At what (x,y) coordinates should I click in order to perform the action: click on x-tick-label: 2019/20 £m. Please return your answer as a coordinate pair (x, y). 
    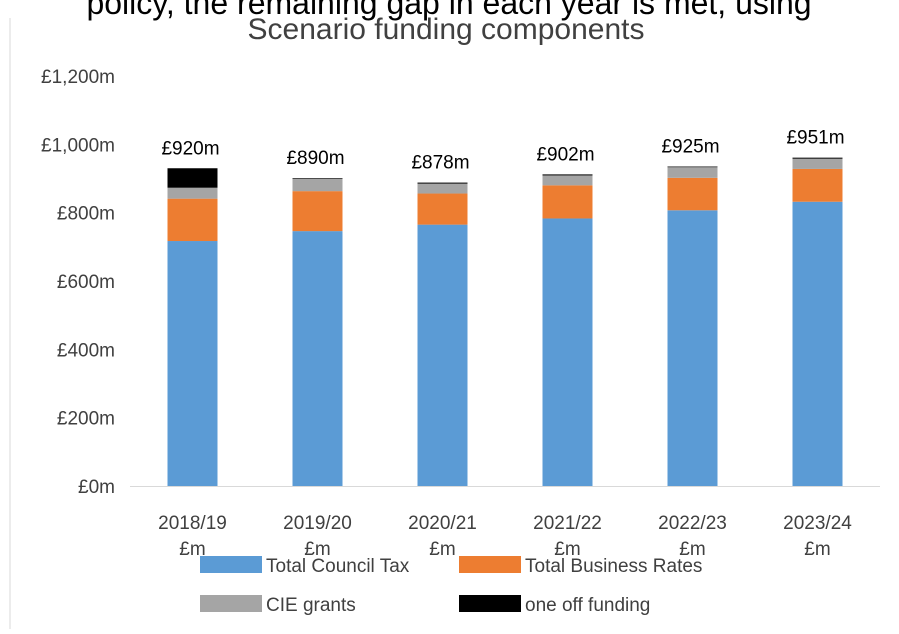
    Looking at the image, I should click on (317, 536).